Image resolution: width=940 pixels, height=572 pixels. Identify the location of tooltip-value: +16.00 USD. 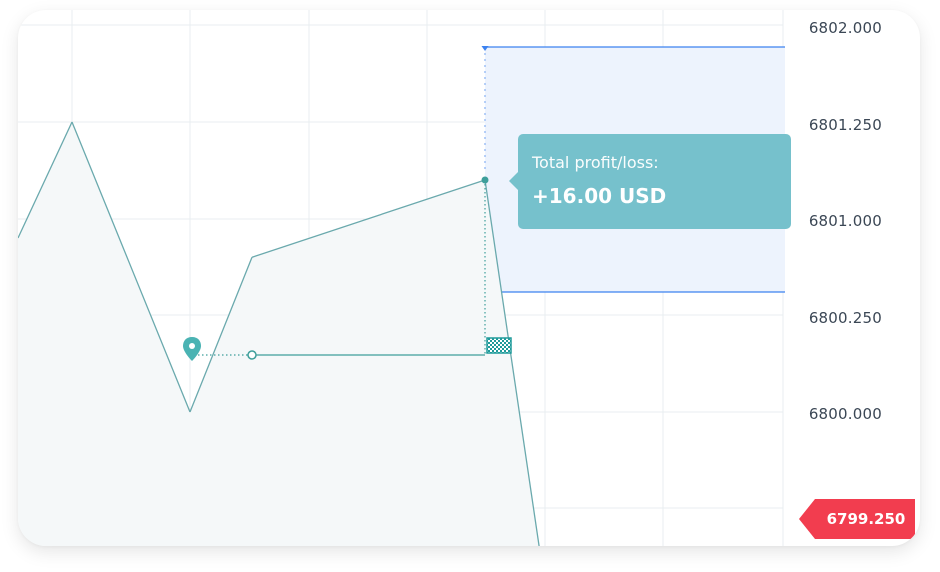
(599, 196).